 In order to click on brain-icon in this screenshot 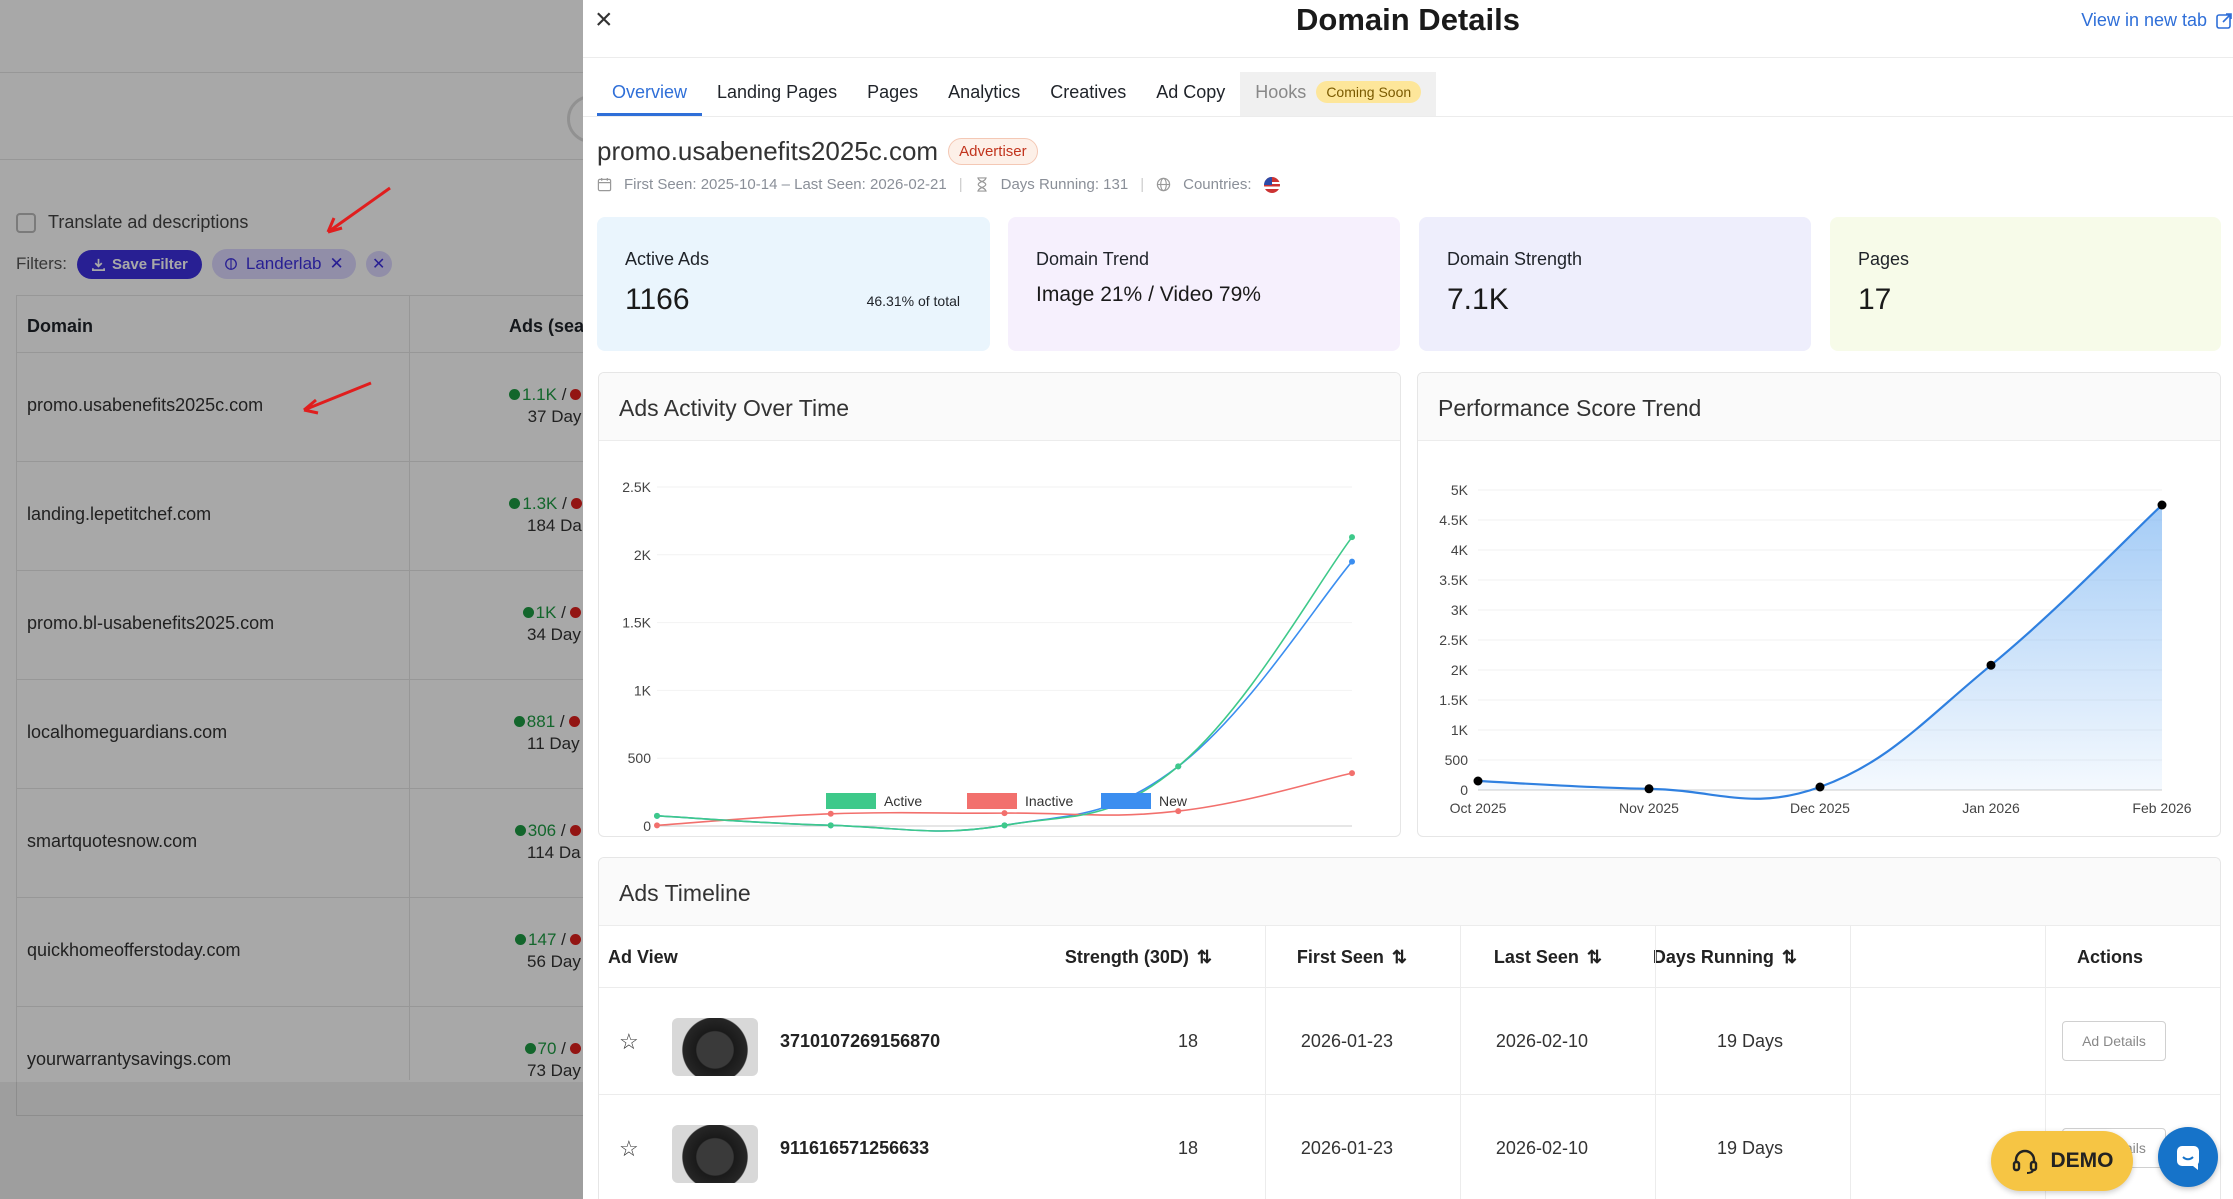, I will do `click(230, 264)`.